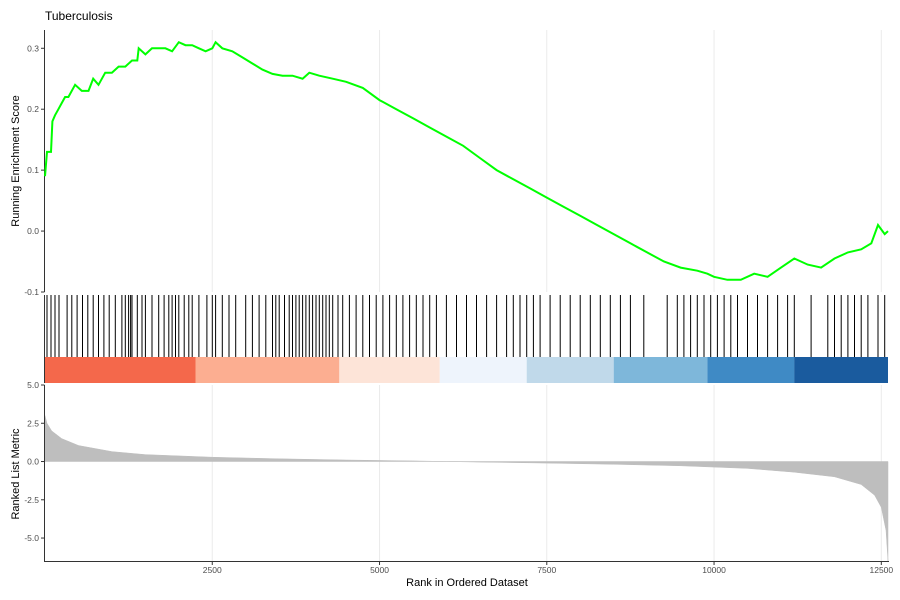  Describe the element at coordinates (466, 326) in the screenshot. I see `gene-hit-lines` at that location.